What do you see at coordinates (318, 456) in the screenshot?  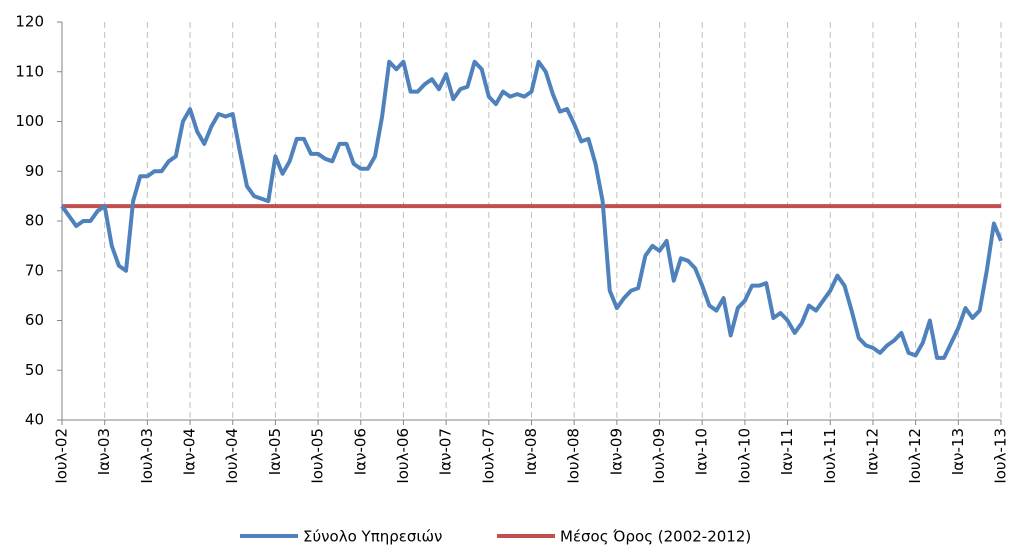 I see `x-tick-label: Ιουλ-05` at bounding box center [318, 456].